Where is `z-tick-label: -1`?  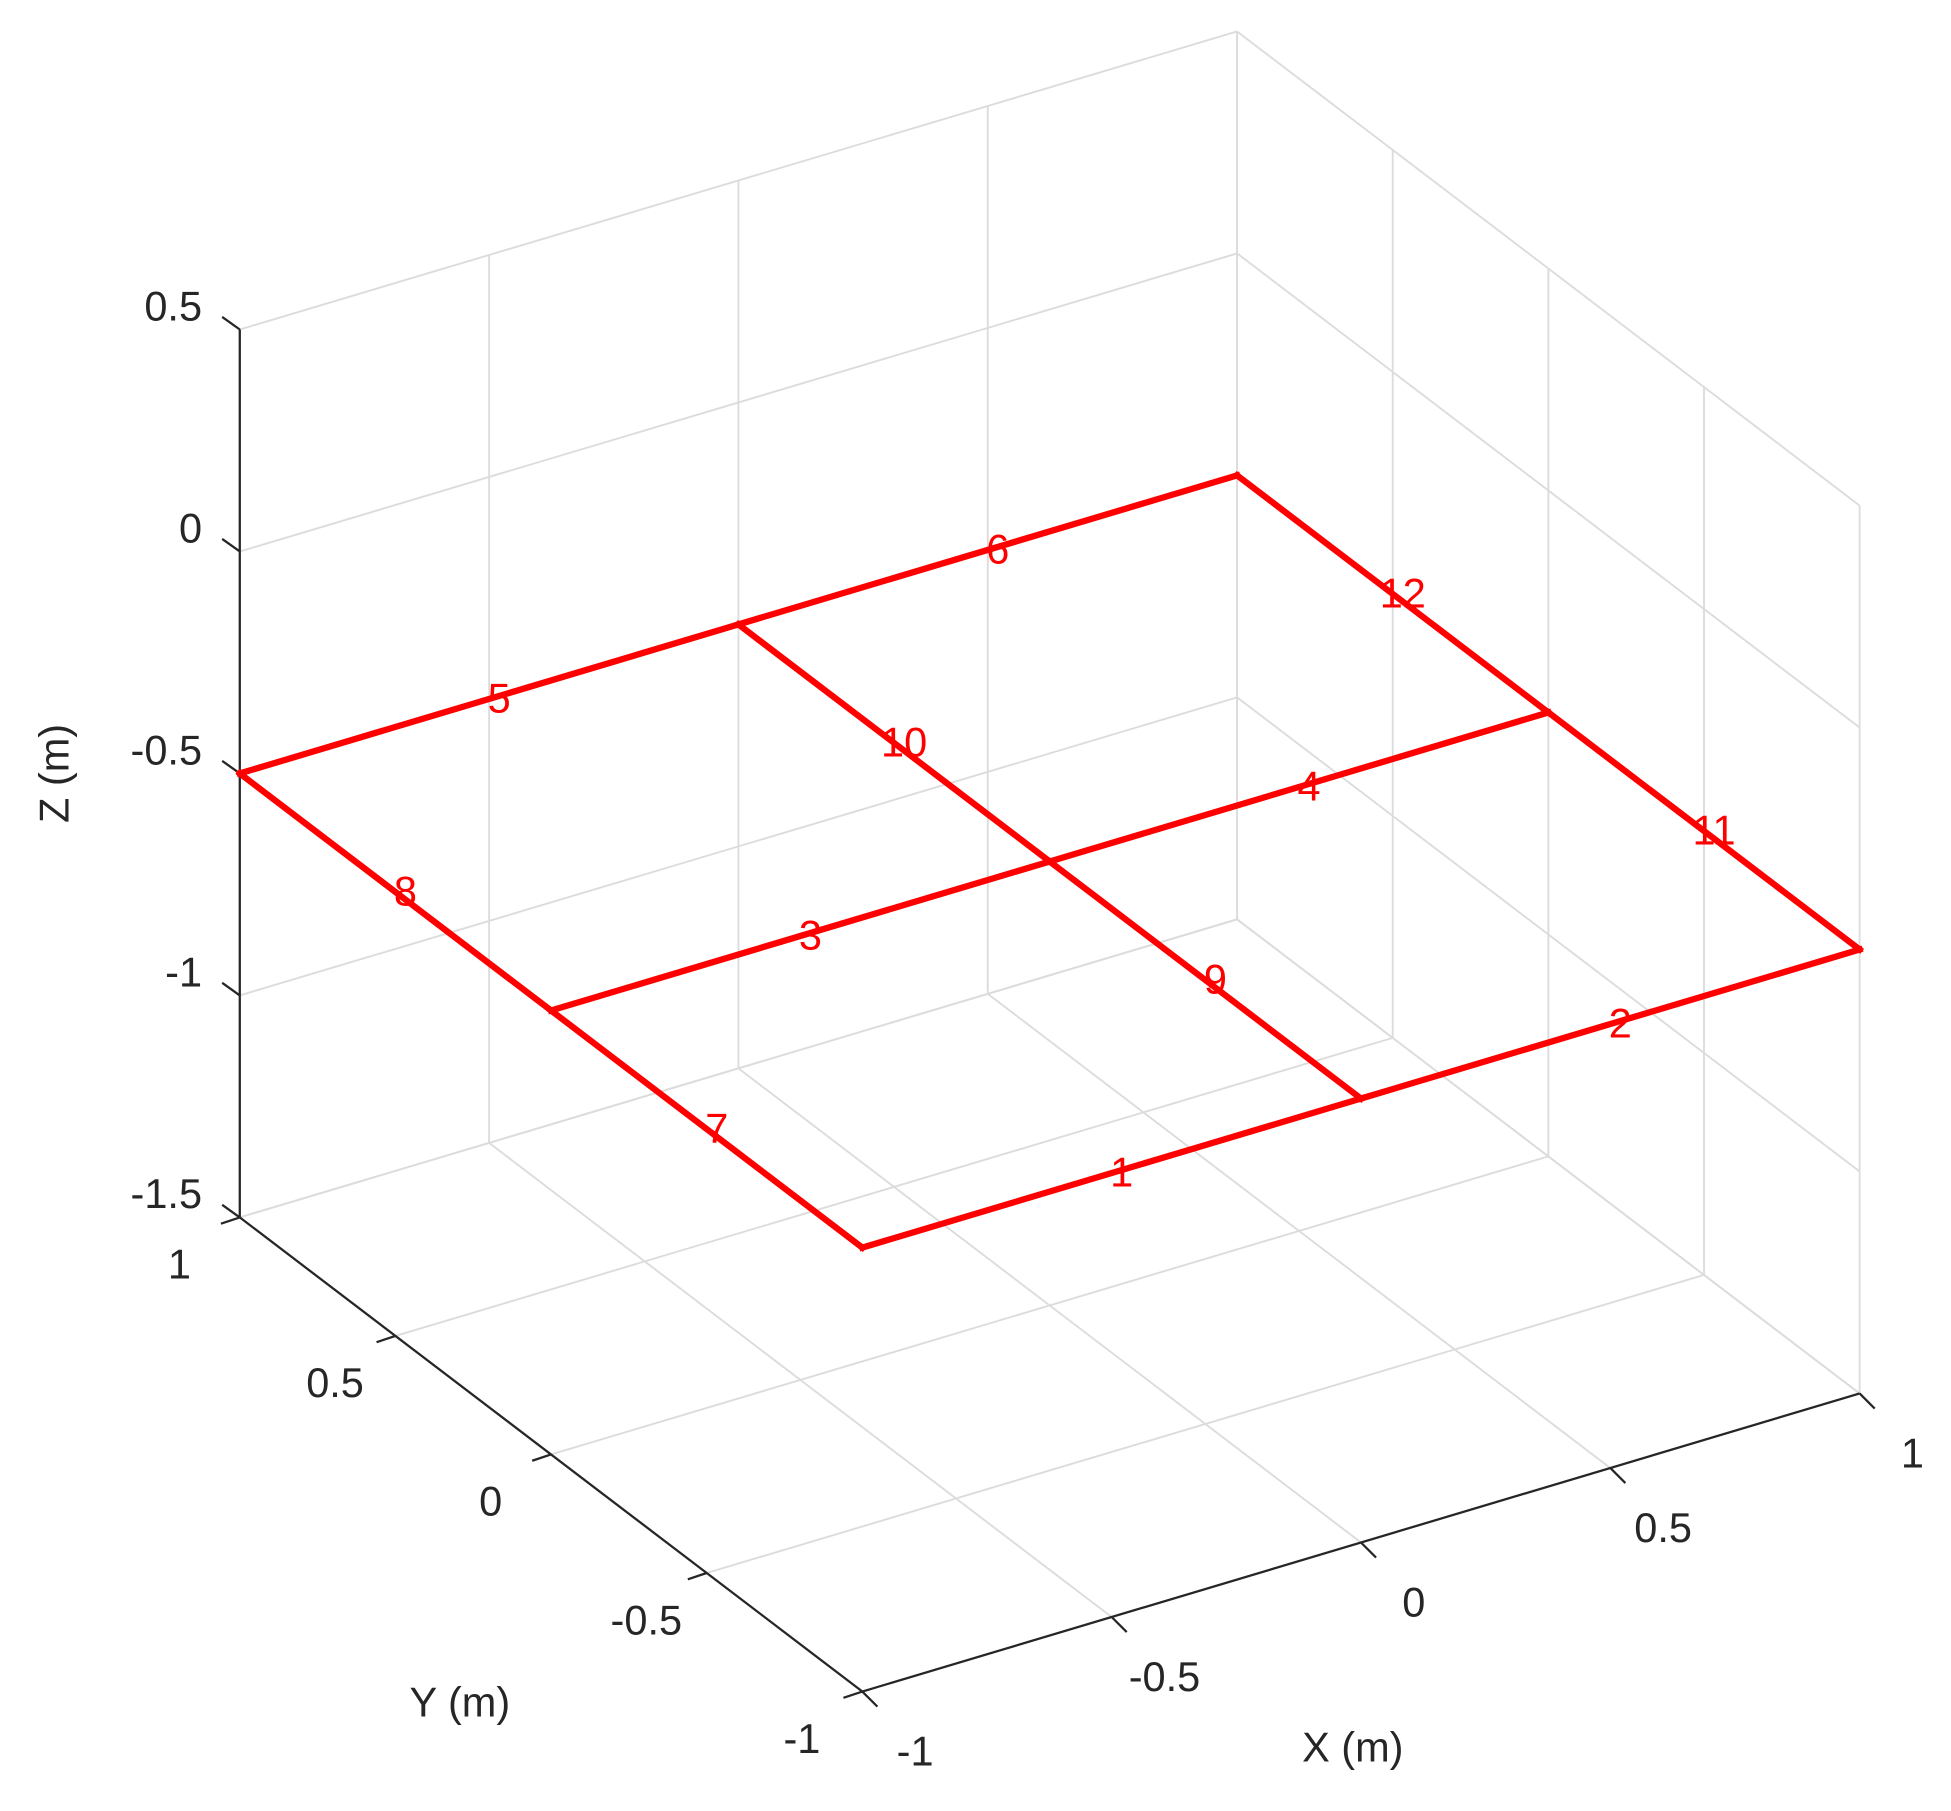
z-tick-label: -1 is located at coordinates (183, 971).